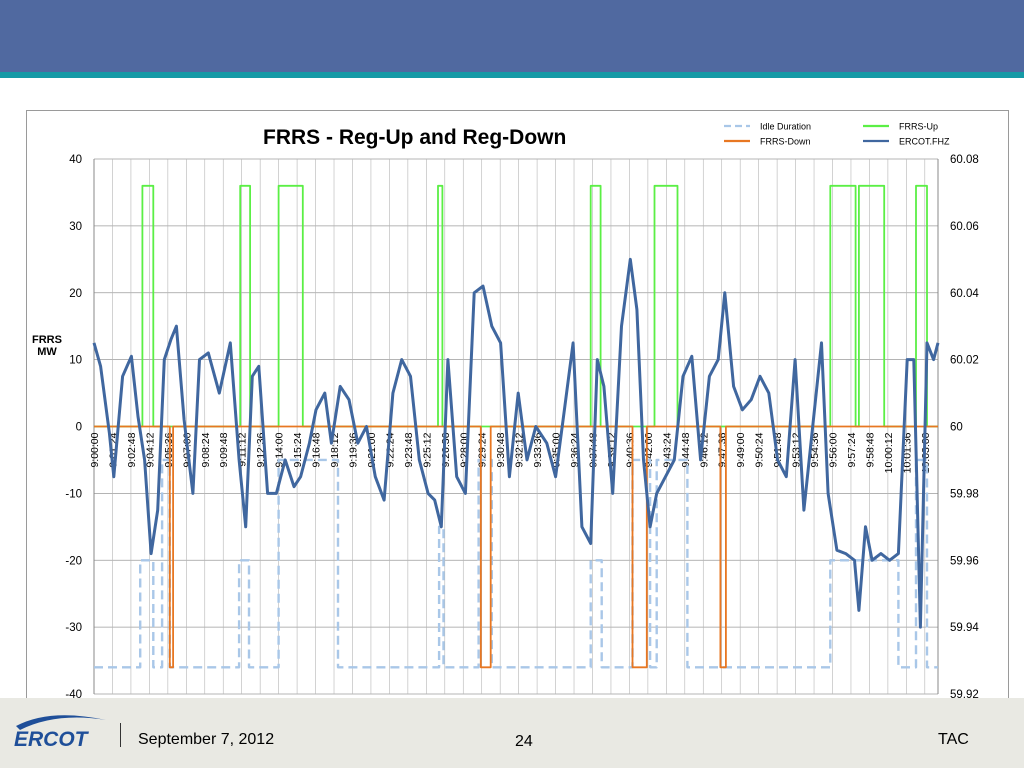 Image resolution: width=1024 pixels, height=768 pixels. I want to click on legend-label: FRRS-Up, so click(918, 127).